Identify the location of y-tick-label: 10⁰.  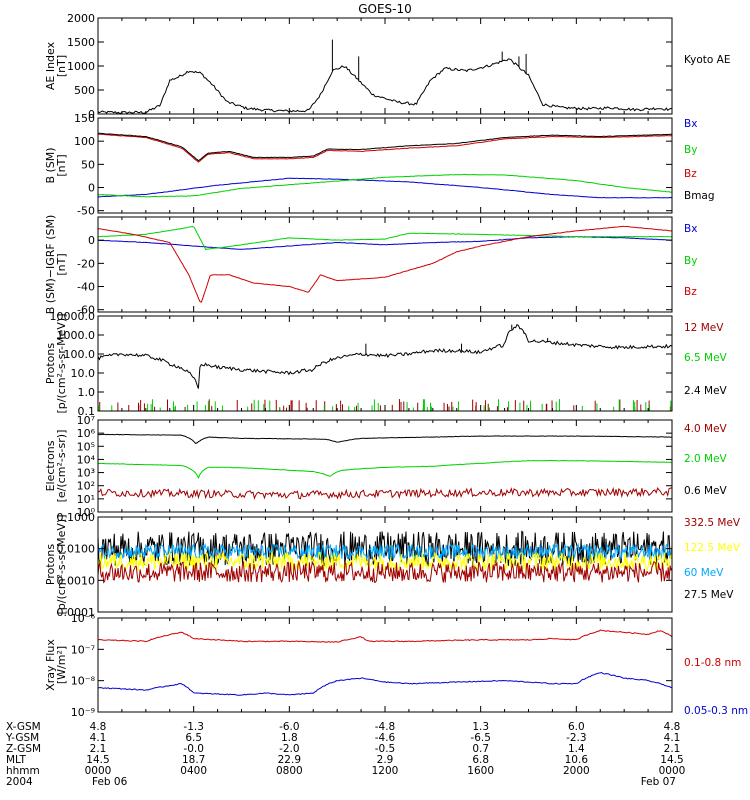
(86, 512).